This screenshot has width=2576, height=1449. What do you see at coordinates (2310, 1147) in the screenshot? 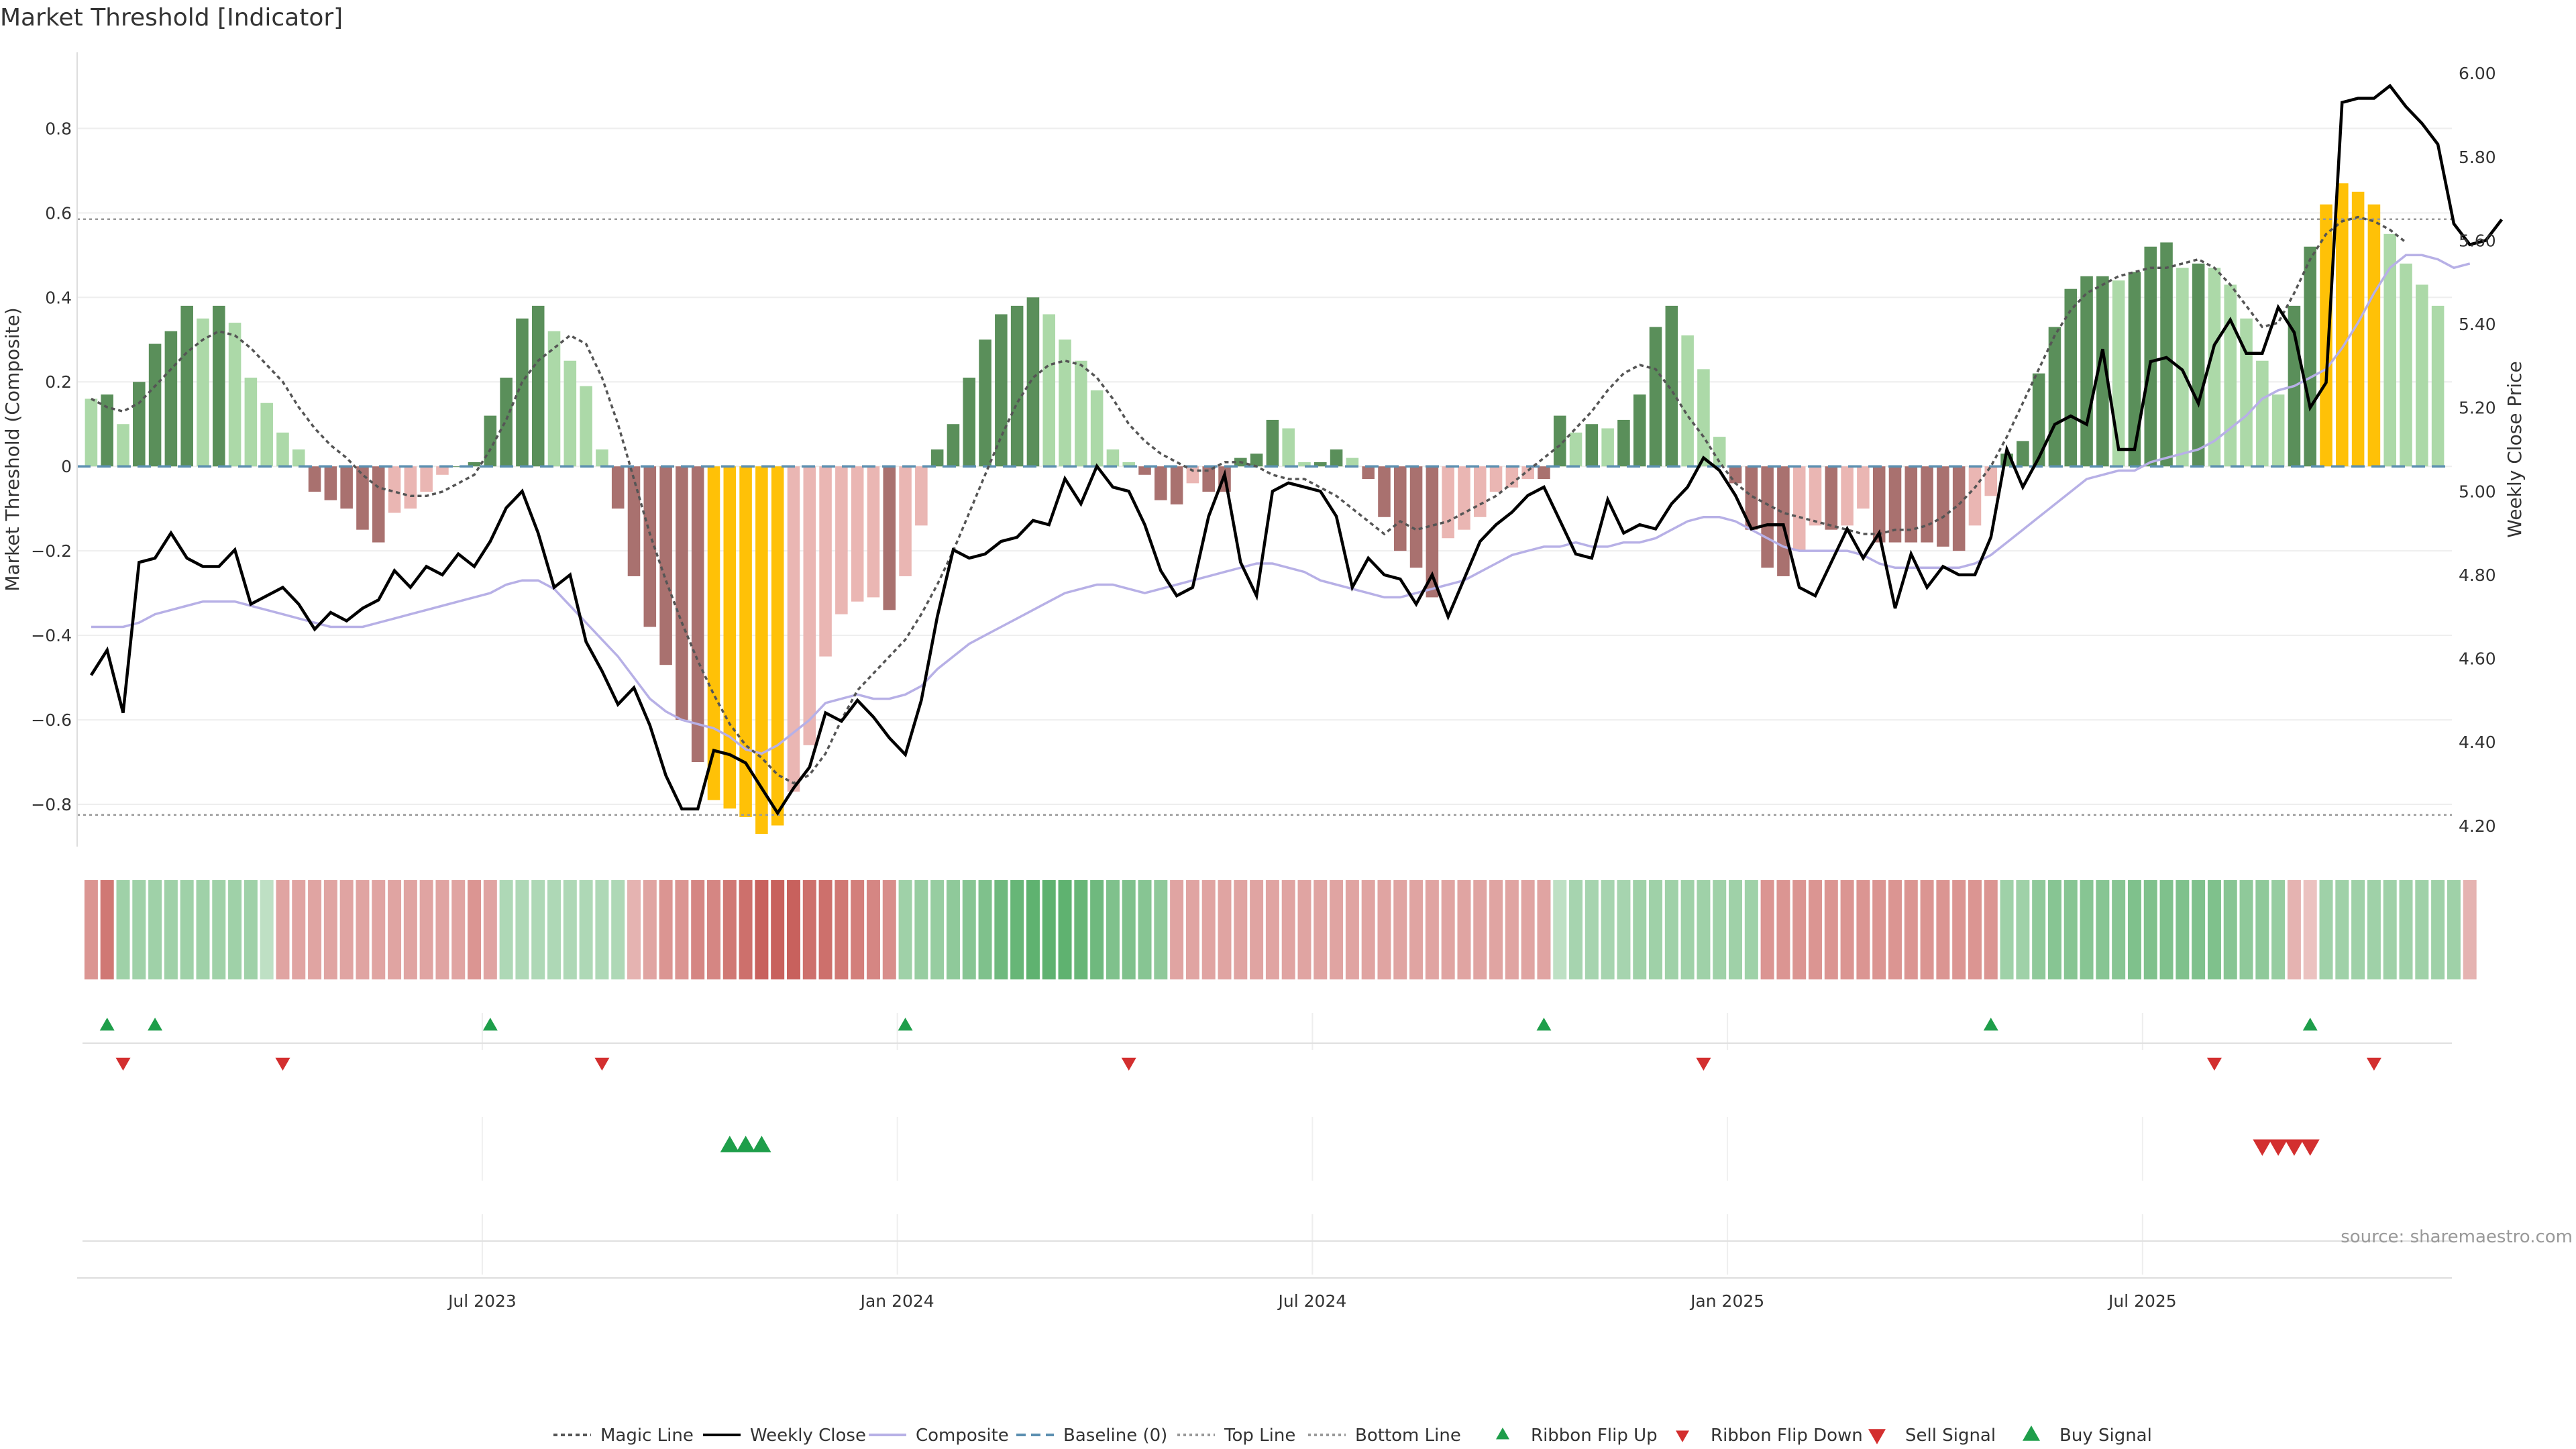
I see `sell-signal-marker` at bounding box center [2310, 1147].